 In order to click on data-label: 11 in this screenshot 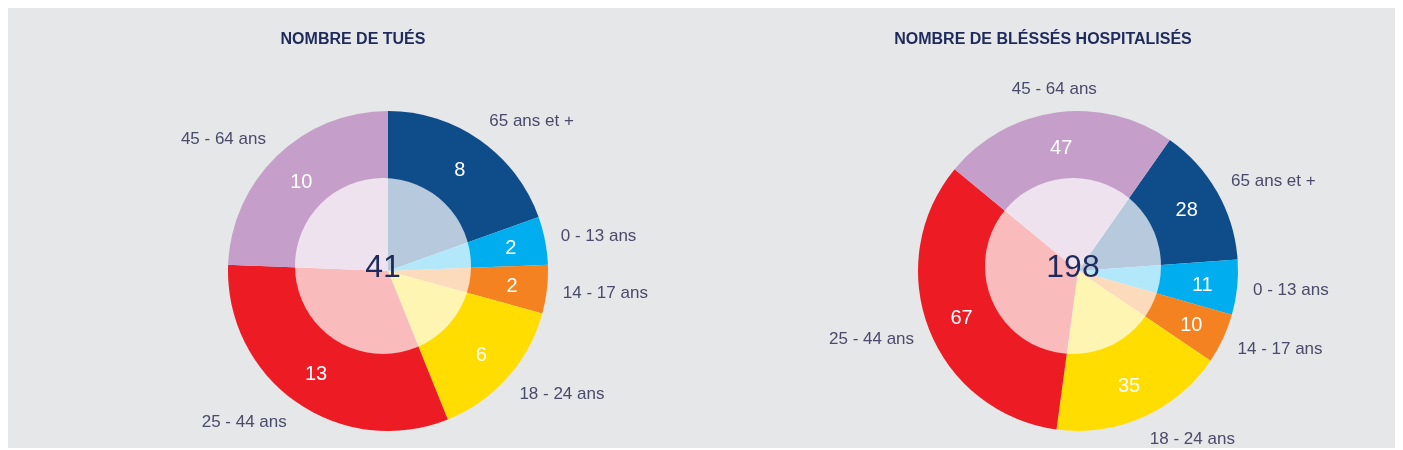, I will do `click(1202, 283)`.